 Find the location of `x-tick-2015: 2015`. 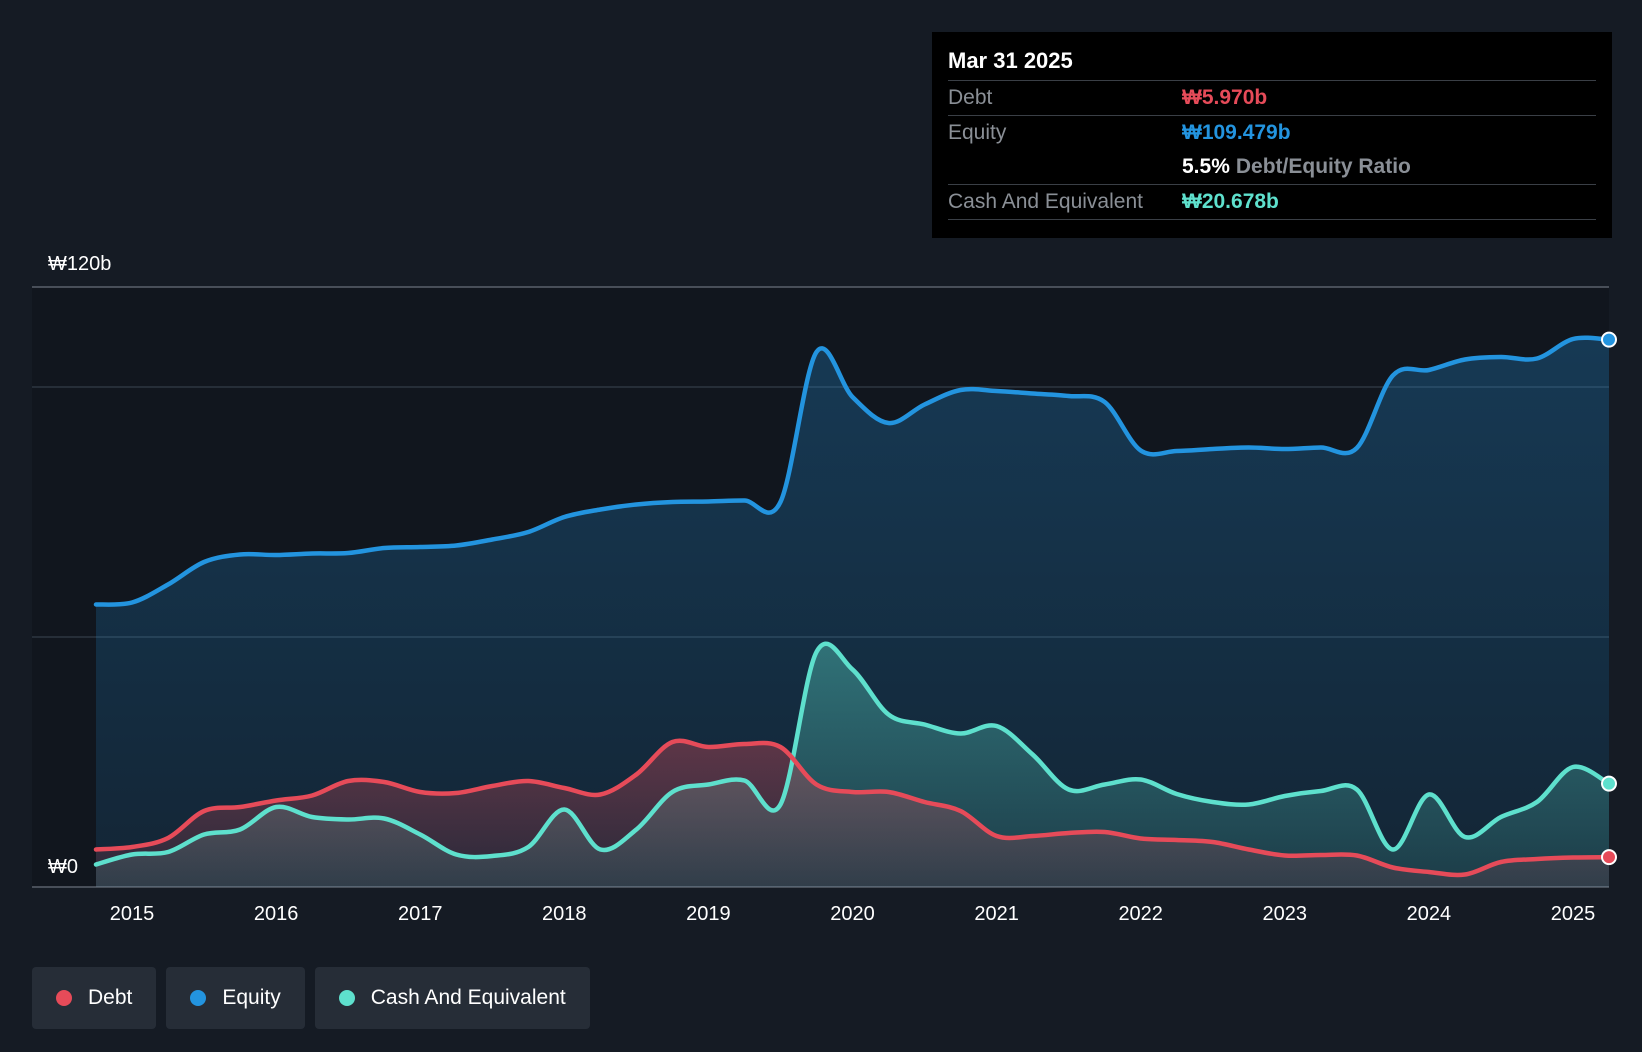

x-tick-2015: 2015 is located at coordinates (132, 914).